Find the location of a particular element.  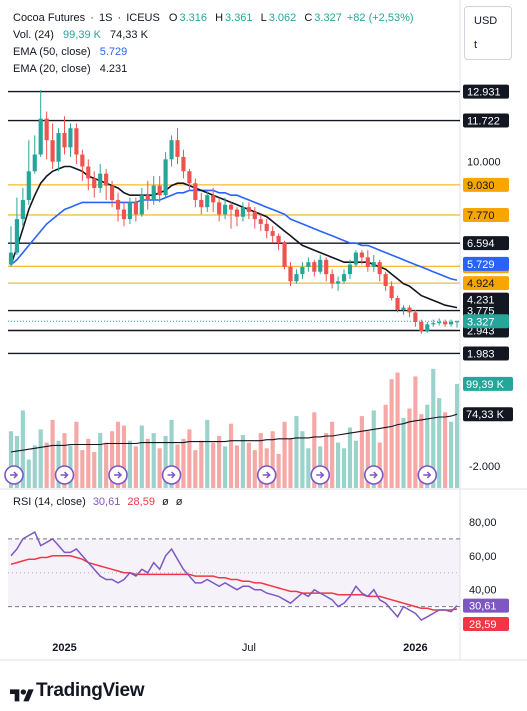

price-tick-label: 10.000 is located at coordinates (484, 163).